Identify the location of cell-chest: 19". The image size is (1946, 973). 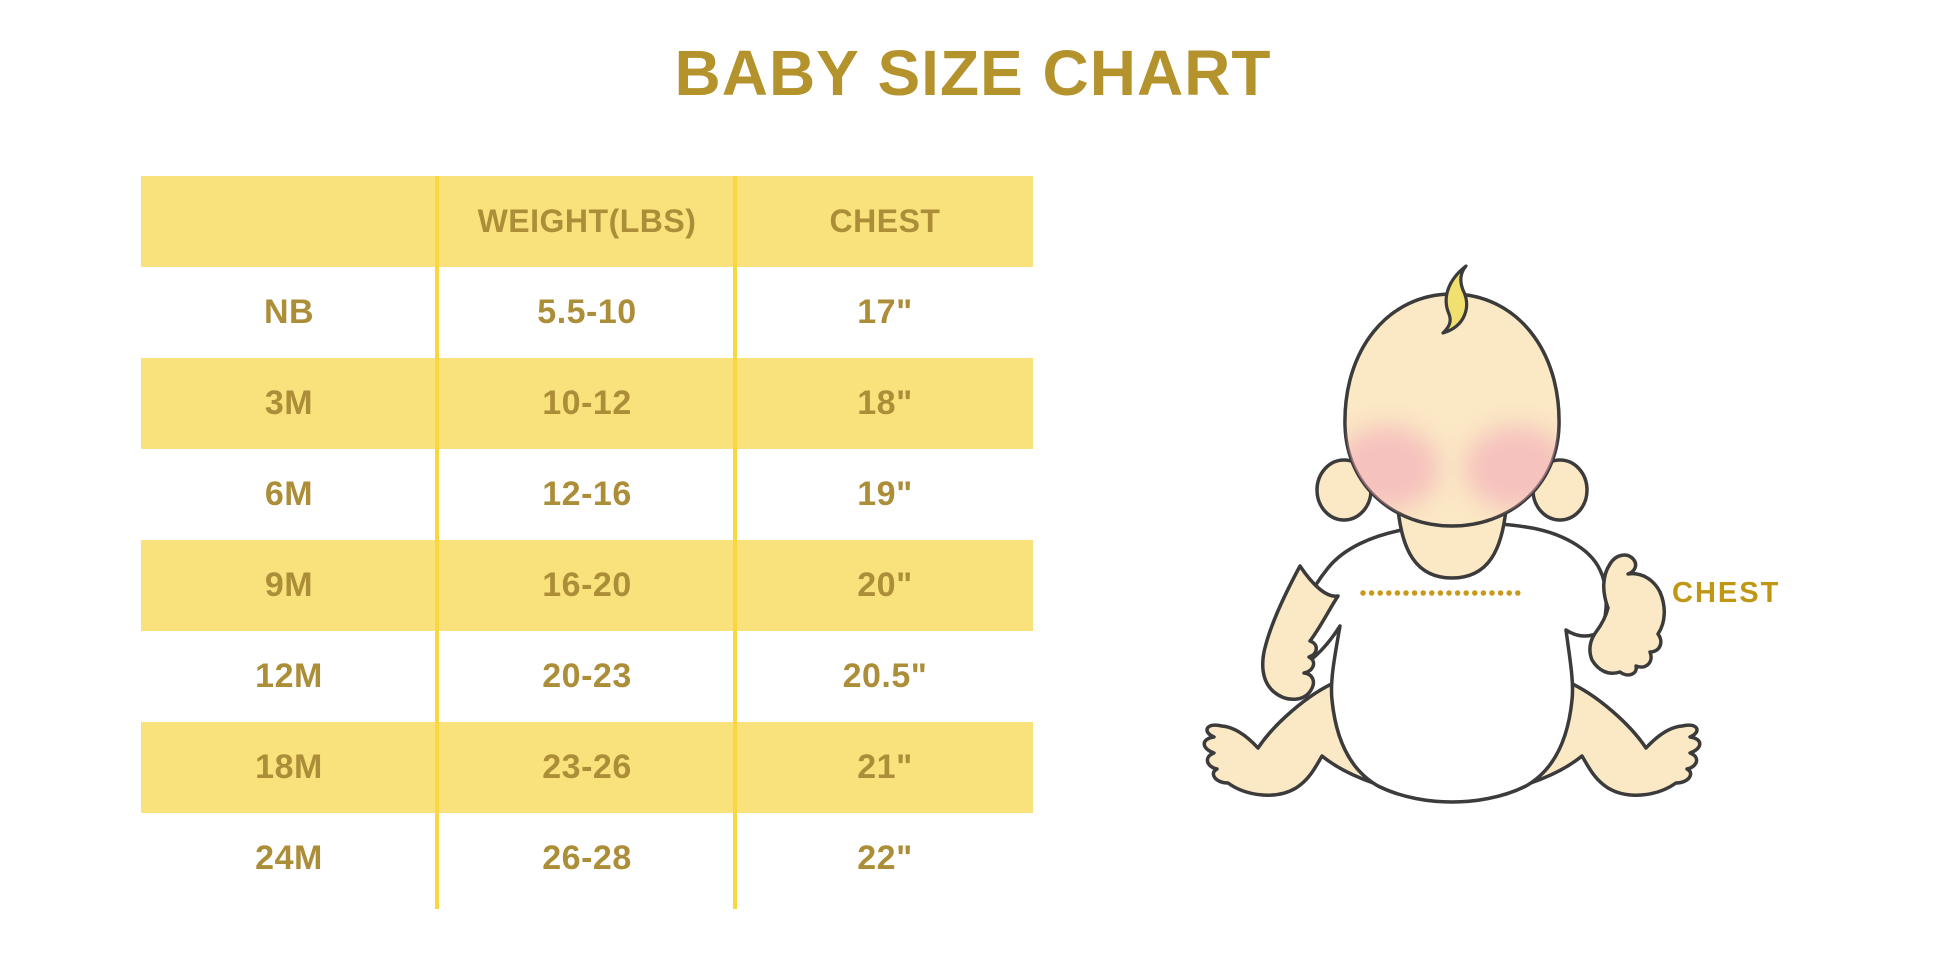
(885, 494).